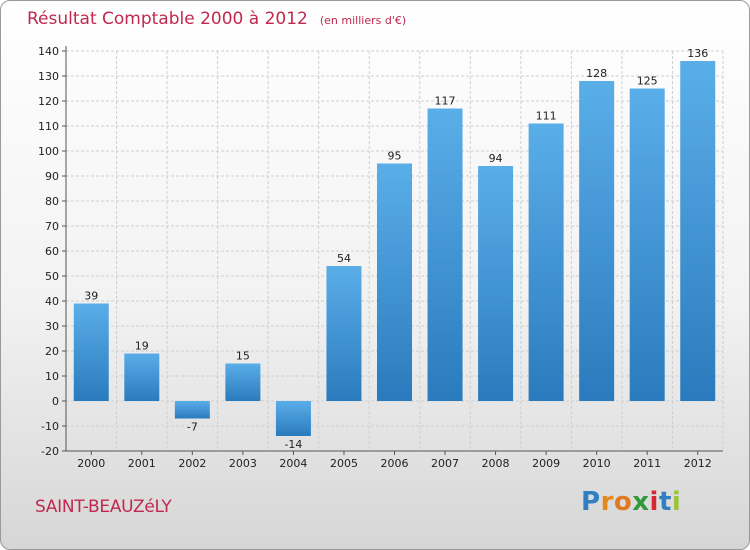 The image size is (750, 550). What do you see at coordinates (103, 507) in the screenshot?
I see `place-name: SAINT-BEAUZéLY` at bounding box center [103, 507].